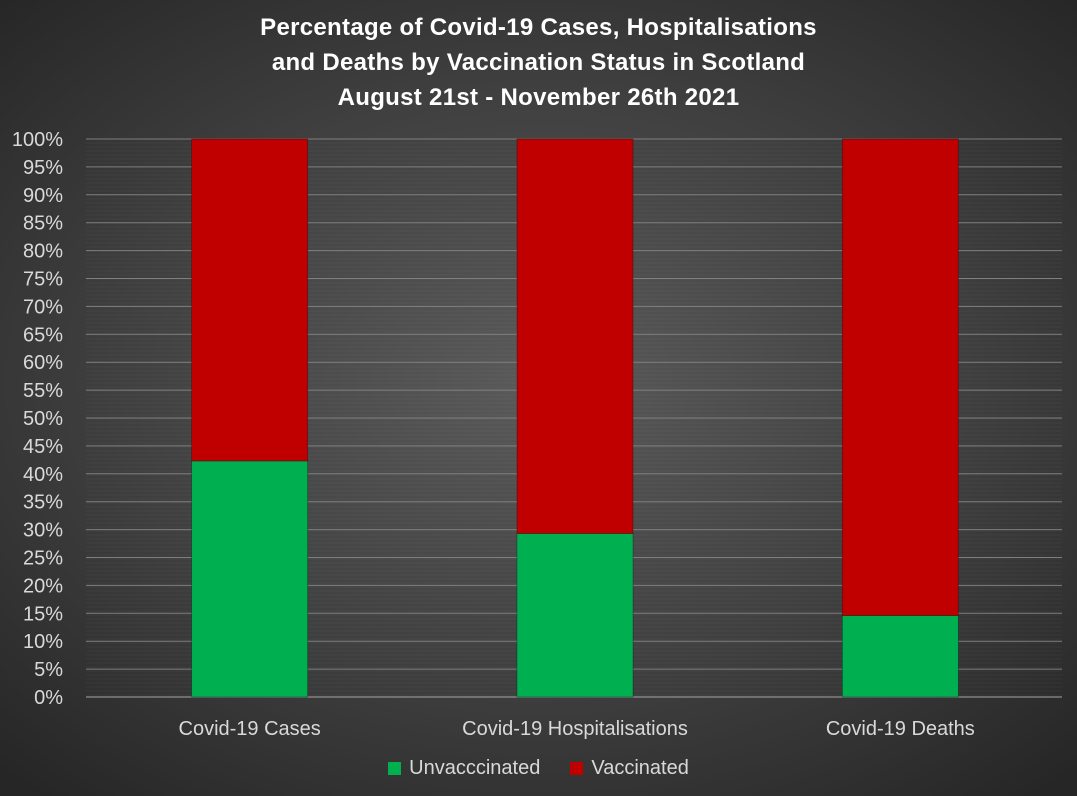  I want to click on legend-item-unvaccinated: Unvacccinated, so click(464, 768).